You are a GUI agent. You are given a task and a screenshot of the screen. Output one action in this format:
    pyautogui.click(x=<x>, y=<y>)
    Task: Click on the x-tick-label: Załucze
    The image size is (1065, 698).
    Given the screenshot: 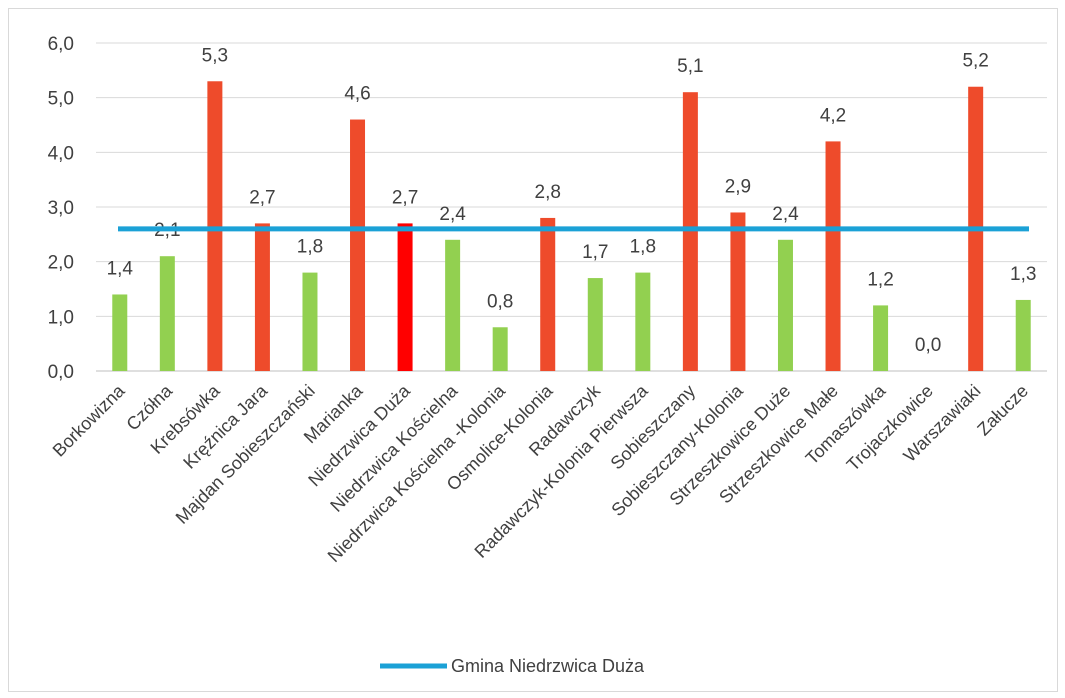 What is the action you would take?
    pyautogui.click(x=1002, y=410)
    